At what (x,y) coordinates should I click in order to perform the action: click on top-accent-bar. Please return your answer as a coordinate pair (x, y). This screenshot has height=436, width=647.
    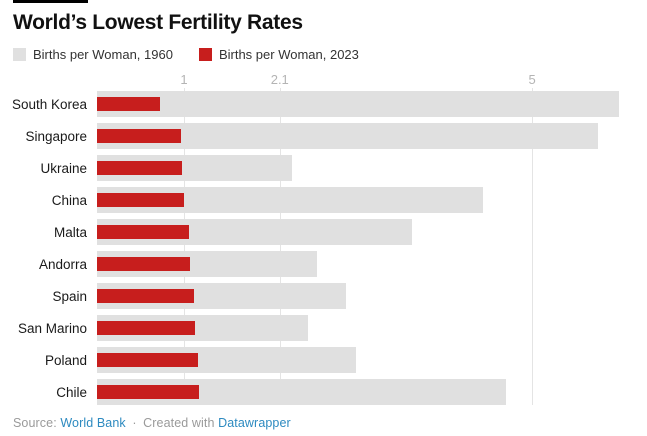
    Looking at the image, I should click on (50, 1).